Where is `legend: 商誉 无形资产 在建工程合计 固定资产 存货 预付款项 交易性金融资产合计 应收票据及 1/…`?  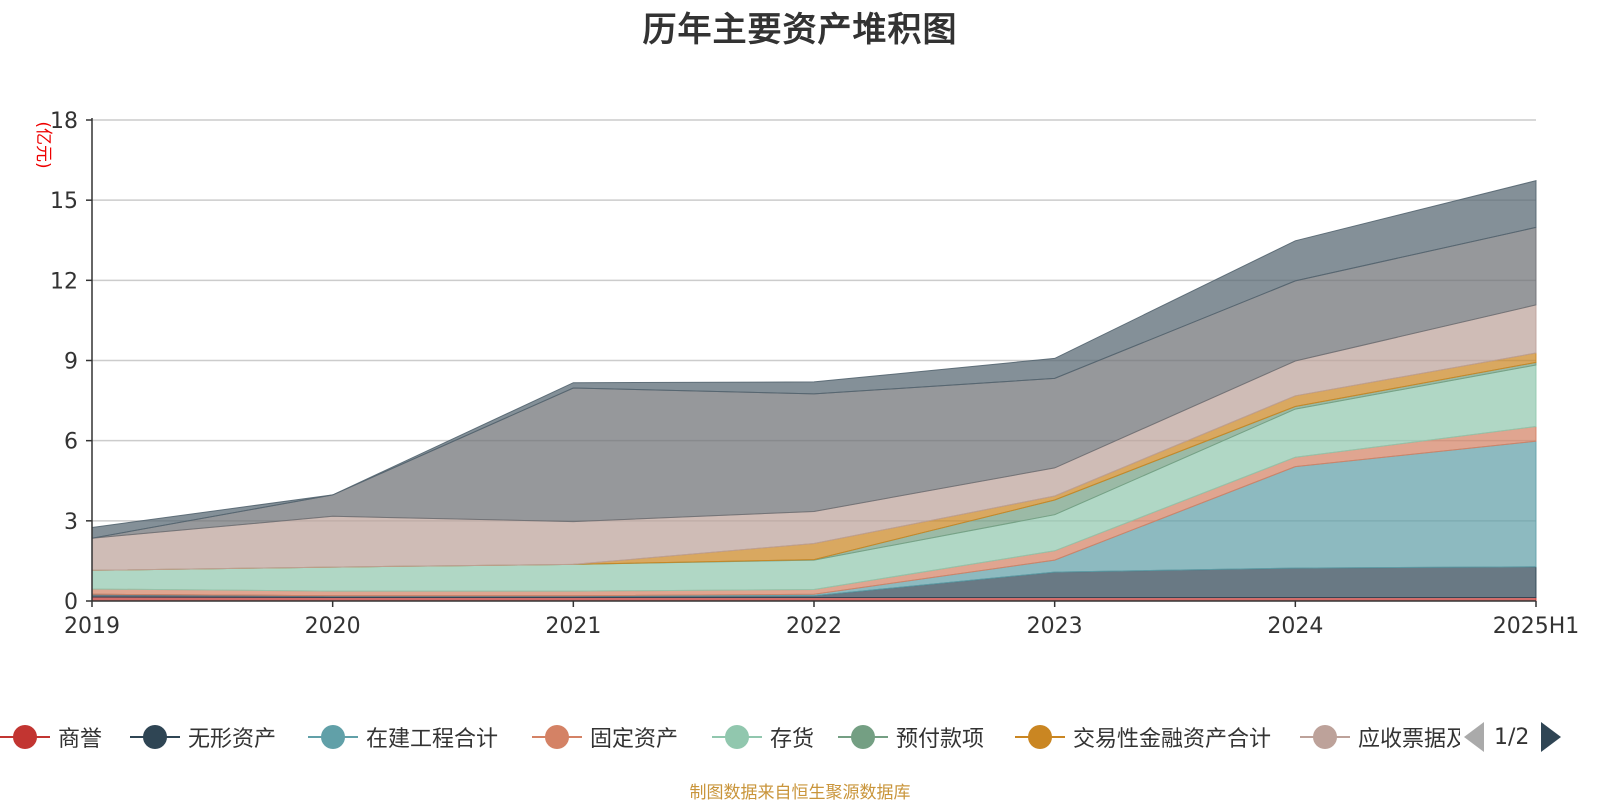
legend: 商誉 无形资产 在建工程合计 固定资产 存货 预付款项 交易性金融资产合计 应收票据及 1/… is located at coordinates (800, 737).